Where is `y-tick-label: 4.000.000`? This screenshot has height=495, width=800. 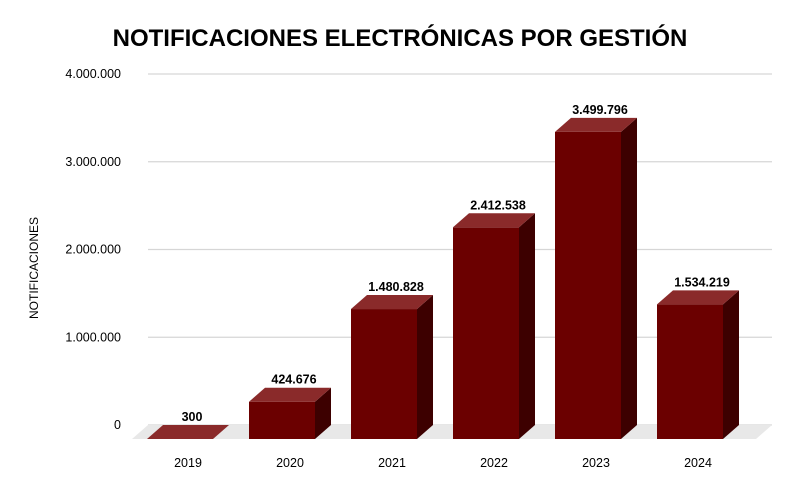 y-tick-label: 4.000.000 is located at coordinates (93, 74).